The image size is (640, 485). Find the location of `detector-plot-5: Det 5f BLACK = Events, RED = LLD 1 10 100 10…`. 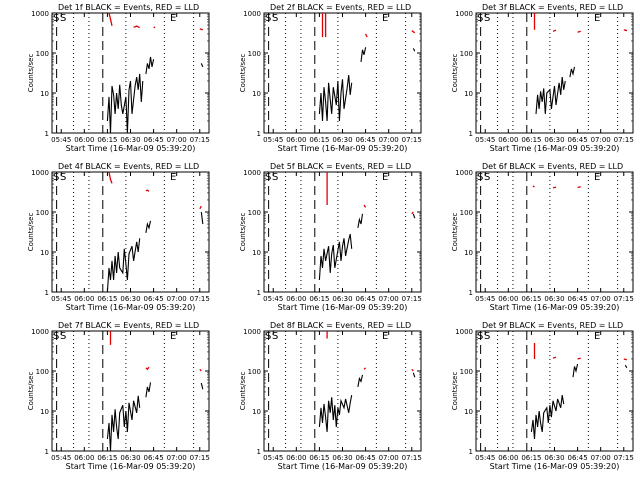

detector-plot-5: Det 5f BLACK = Events, RED = LLD 1 10 100 10… is located at coordinates (330, 237).